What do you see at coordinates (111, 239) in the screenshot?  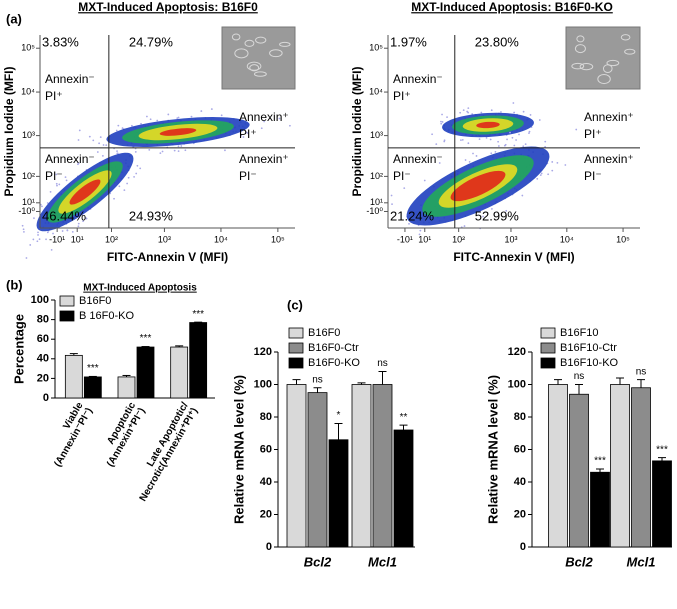 I see `x-tick-label: 10²` at bounding box center [111, 239].